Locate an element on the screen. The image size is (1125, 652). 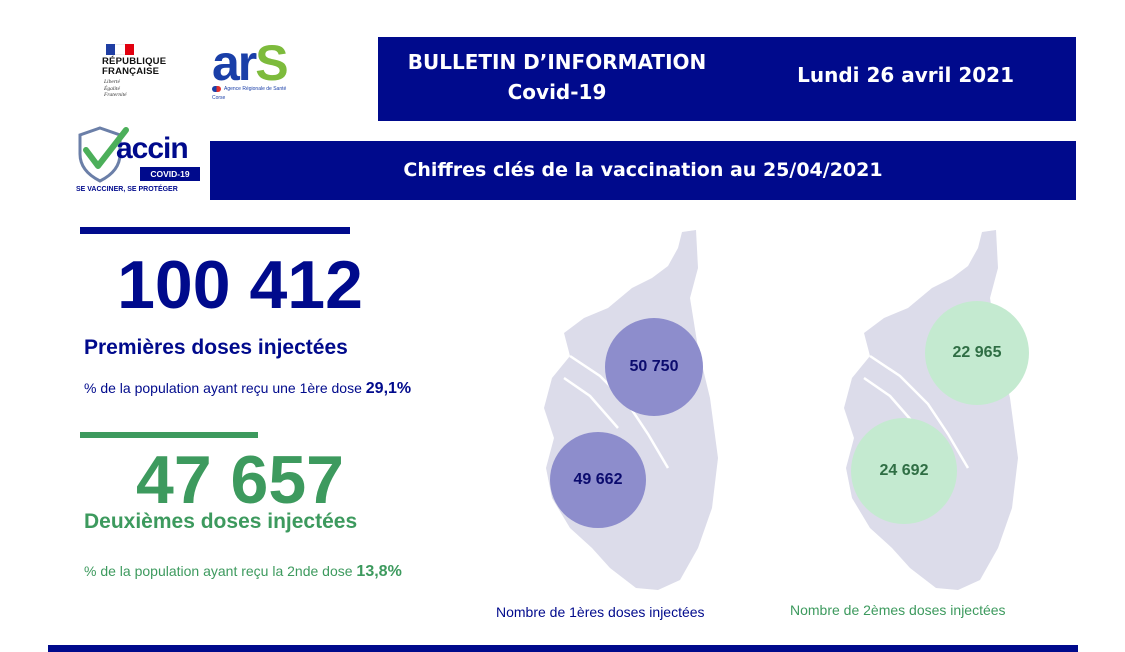
vaccin-motto: SE VACCINER, SE PROTÉGER is located at coordinates (127, 189).